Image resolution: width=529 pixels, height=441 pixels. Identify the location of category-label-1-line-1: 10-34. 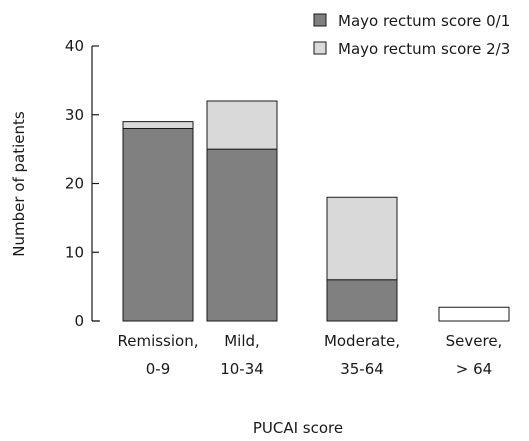
(242, 369).